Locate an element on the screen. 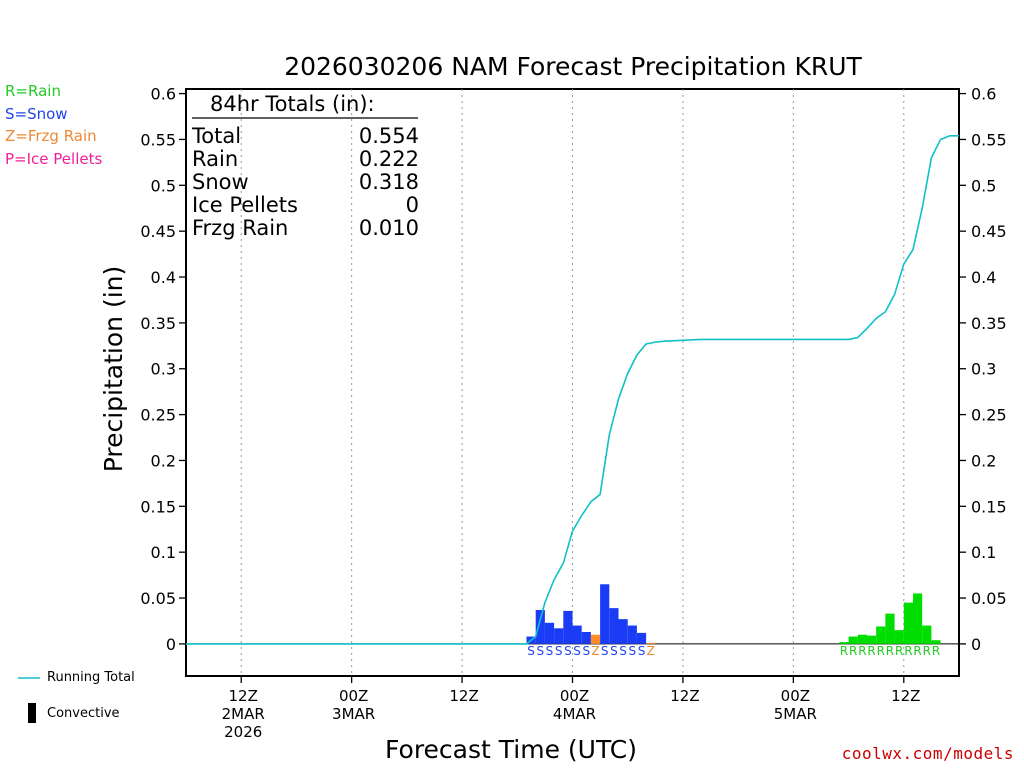 The height and width of the screenshot is (768, 1024). x-tick-label-5-1: 5MAR is located at coordinates (795, 714).